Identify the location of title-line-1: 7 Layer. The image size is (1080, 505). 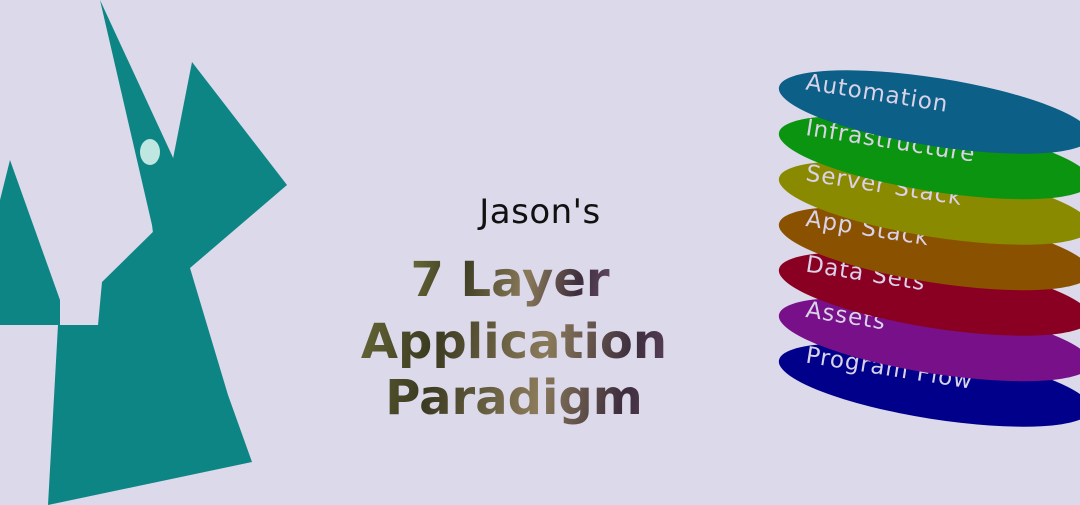
(510, 280).